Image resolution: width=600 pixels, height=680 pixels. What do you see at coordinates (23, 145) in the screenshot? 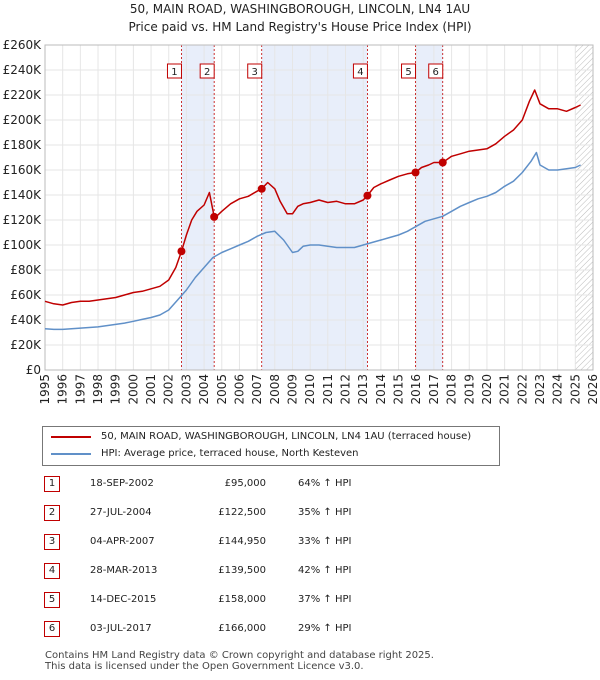
I see `y-tick-label: £180K` at bounding box center [23, 145].